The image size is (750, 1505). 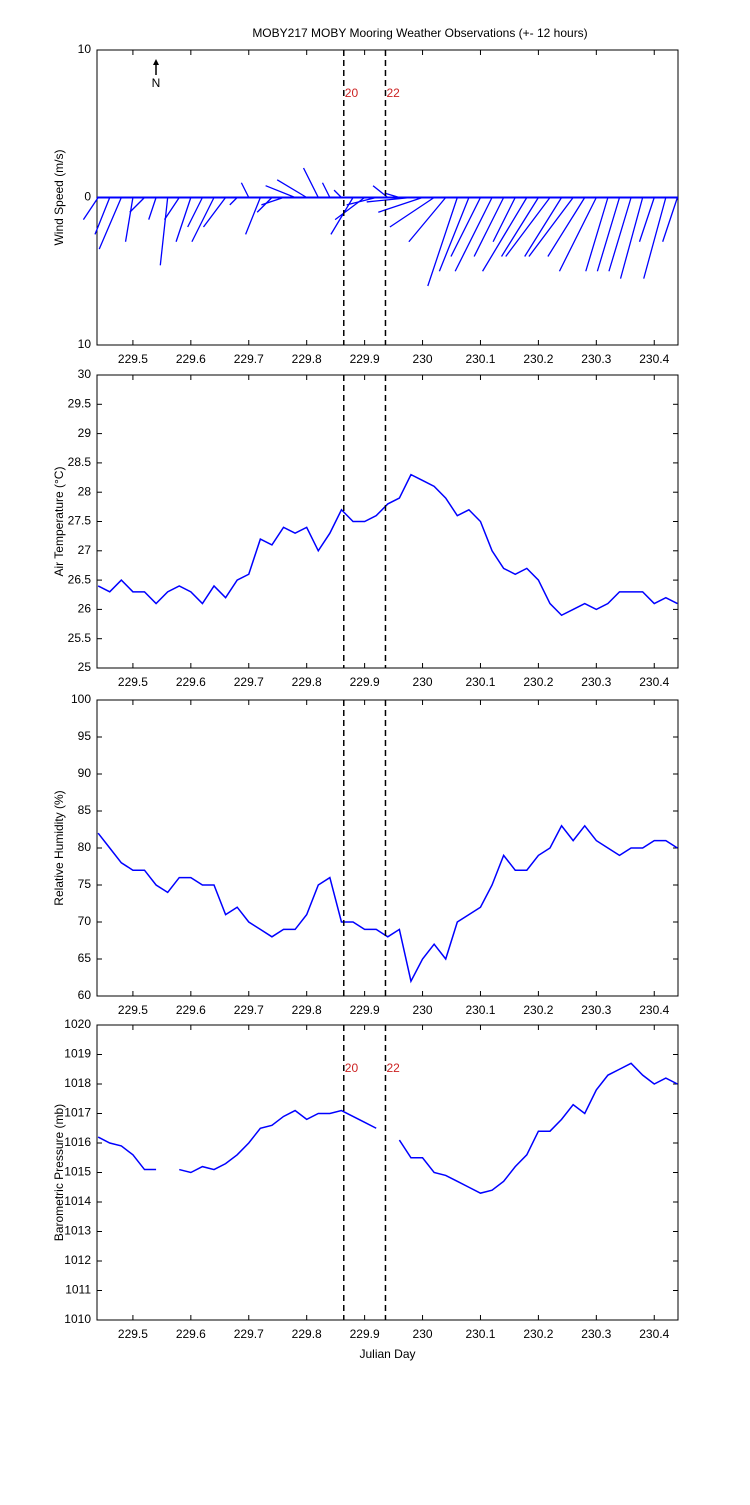 What do you see at coordinates (59, 1172) in the screenshot?
I see `y-axis-label: Barometric Pressure (mb)` at bounding box center [59, 1172].